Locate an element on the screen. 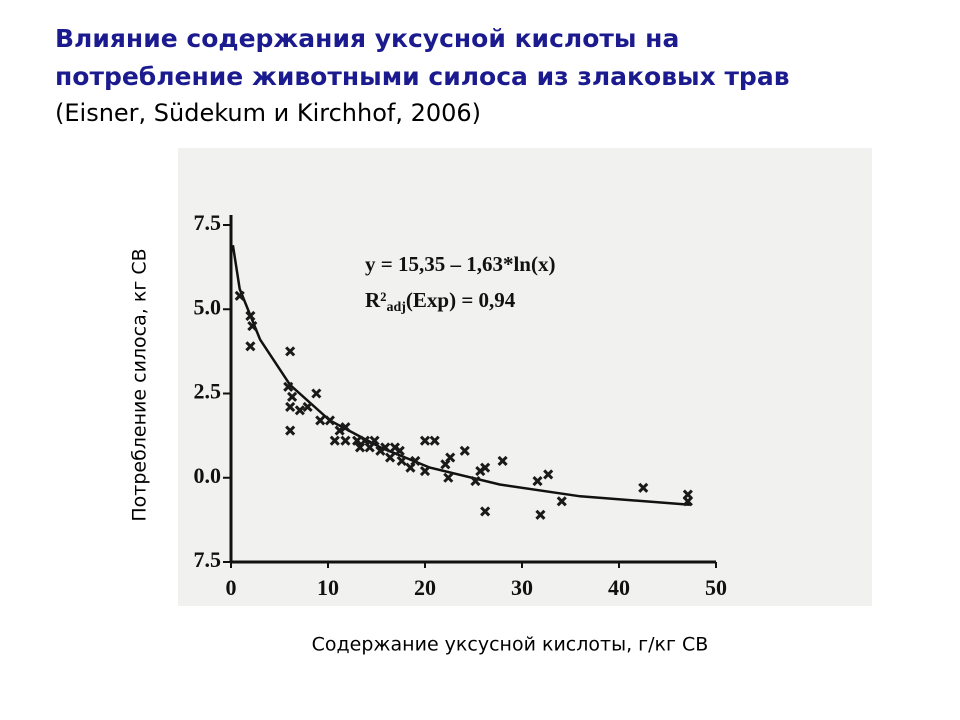 This screenshot has width=960, height=720. x-tick-label: 0 is located at coordinates (231, 587).